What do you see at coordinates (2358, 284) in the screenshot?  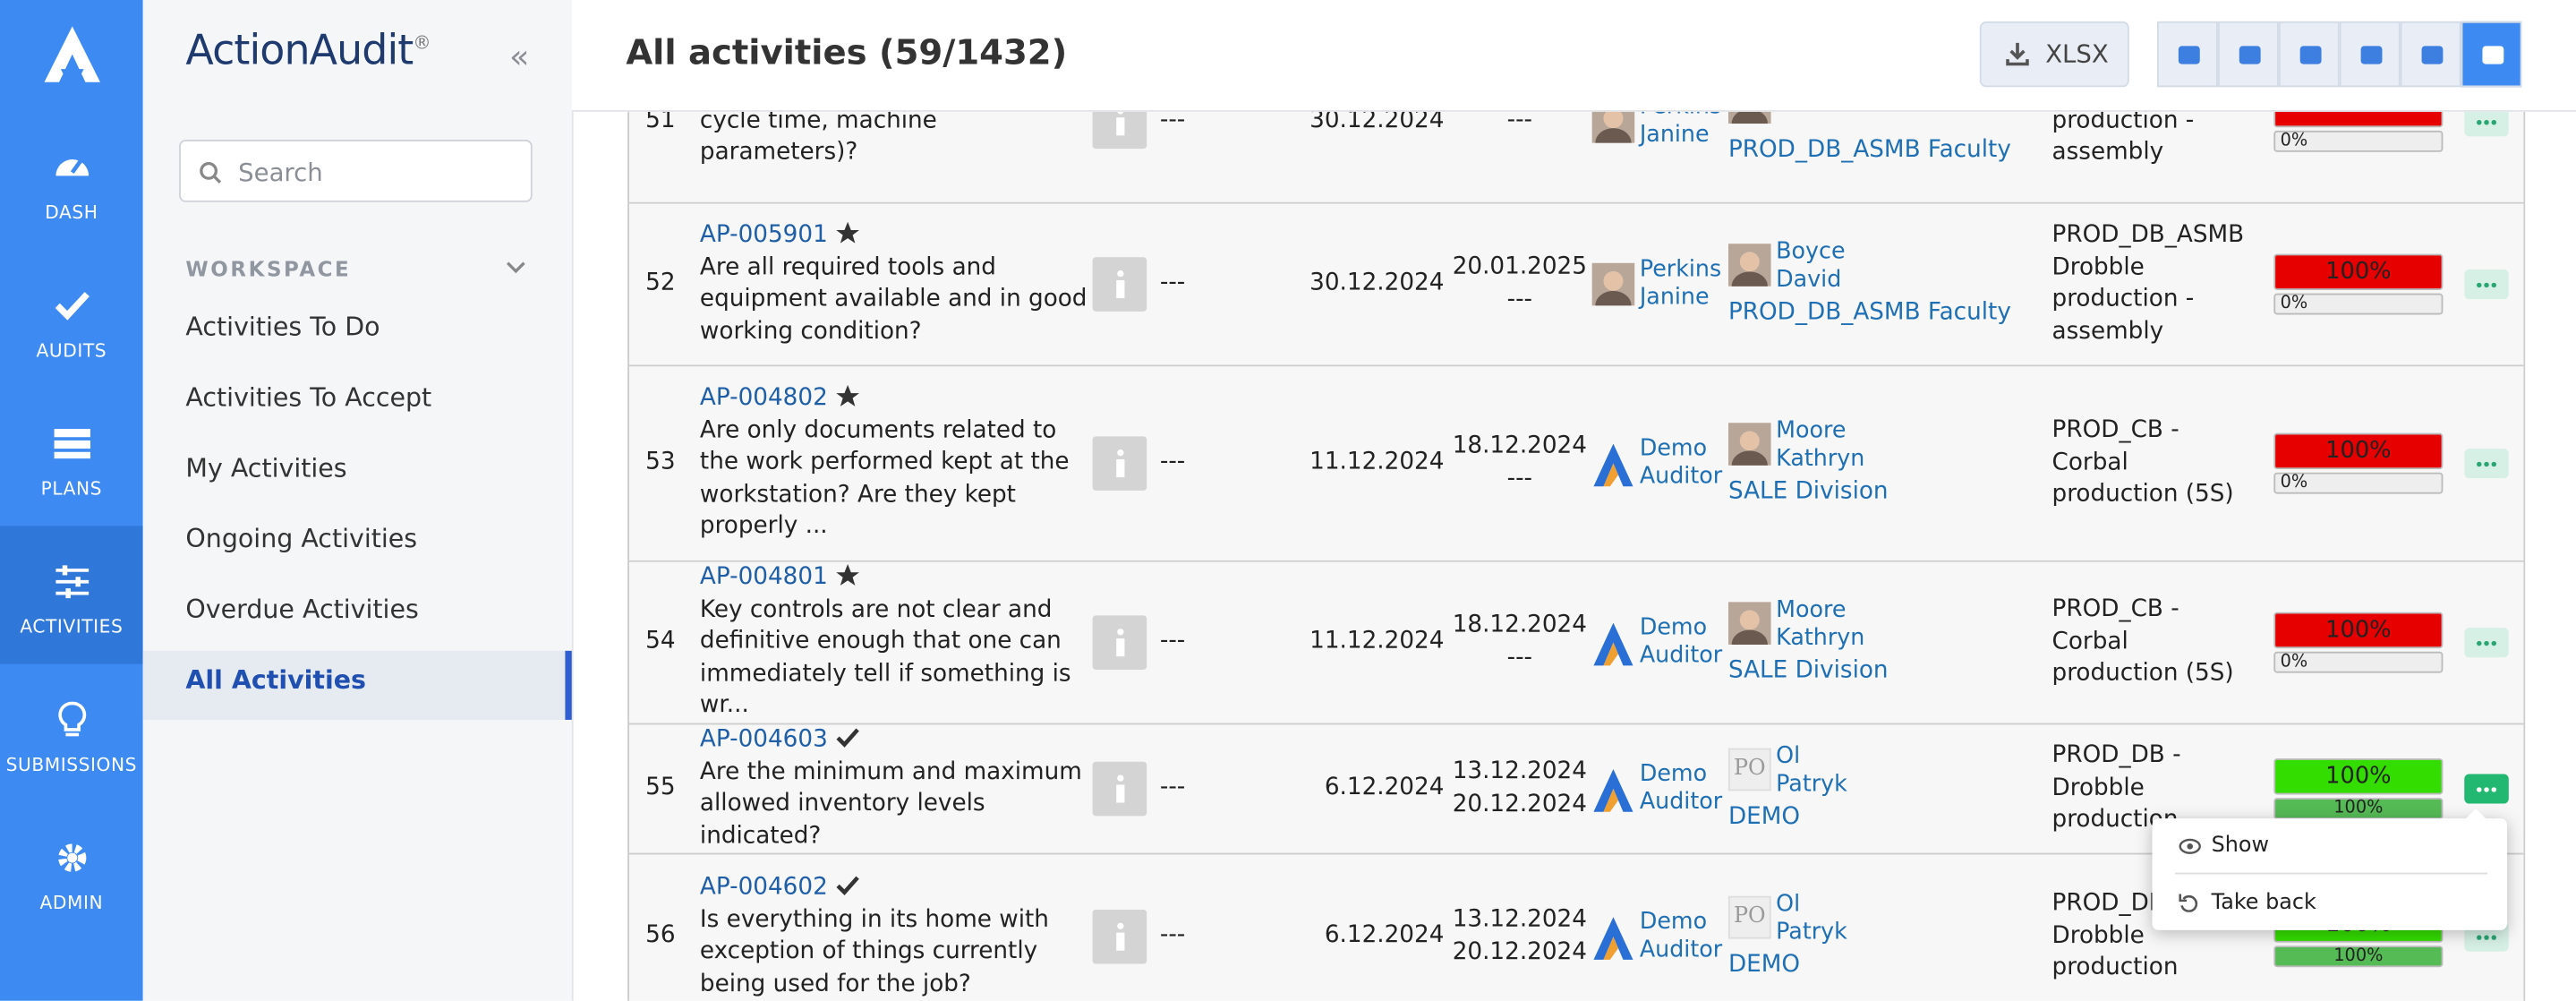 I see `progress: 100% 0%` at bounding box center [2358, 284].